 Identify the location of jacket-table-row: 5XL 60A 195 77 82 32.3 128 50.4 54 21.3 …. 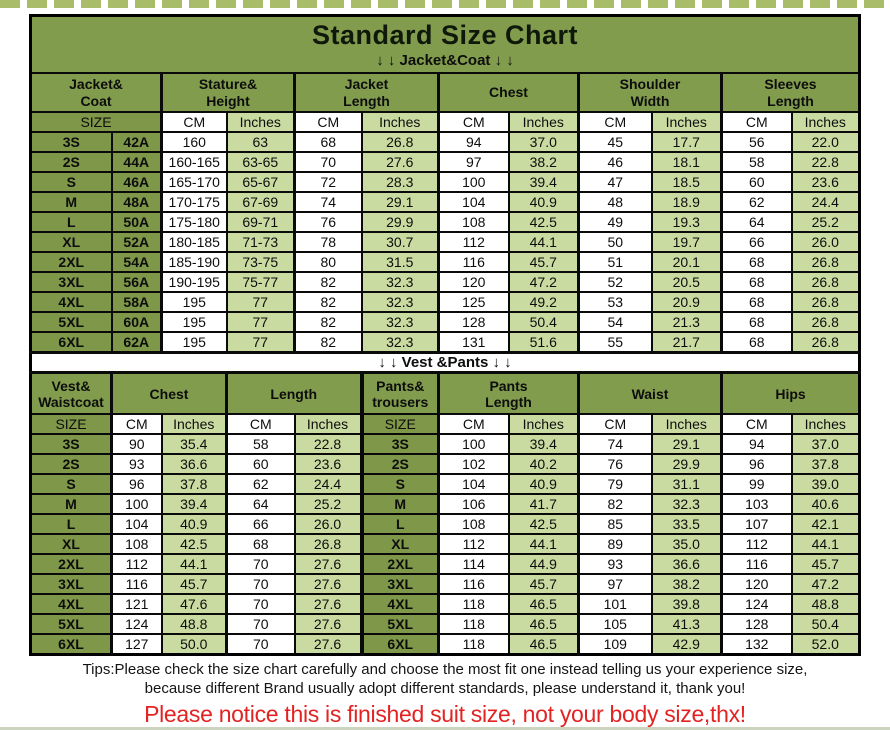
(445, 322).